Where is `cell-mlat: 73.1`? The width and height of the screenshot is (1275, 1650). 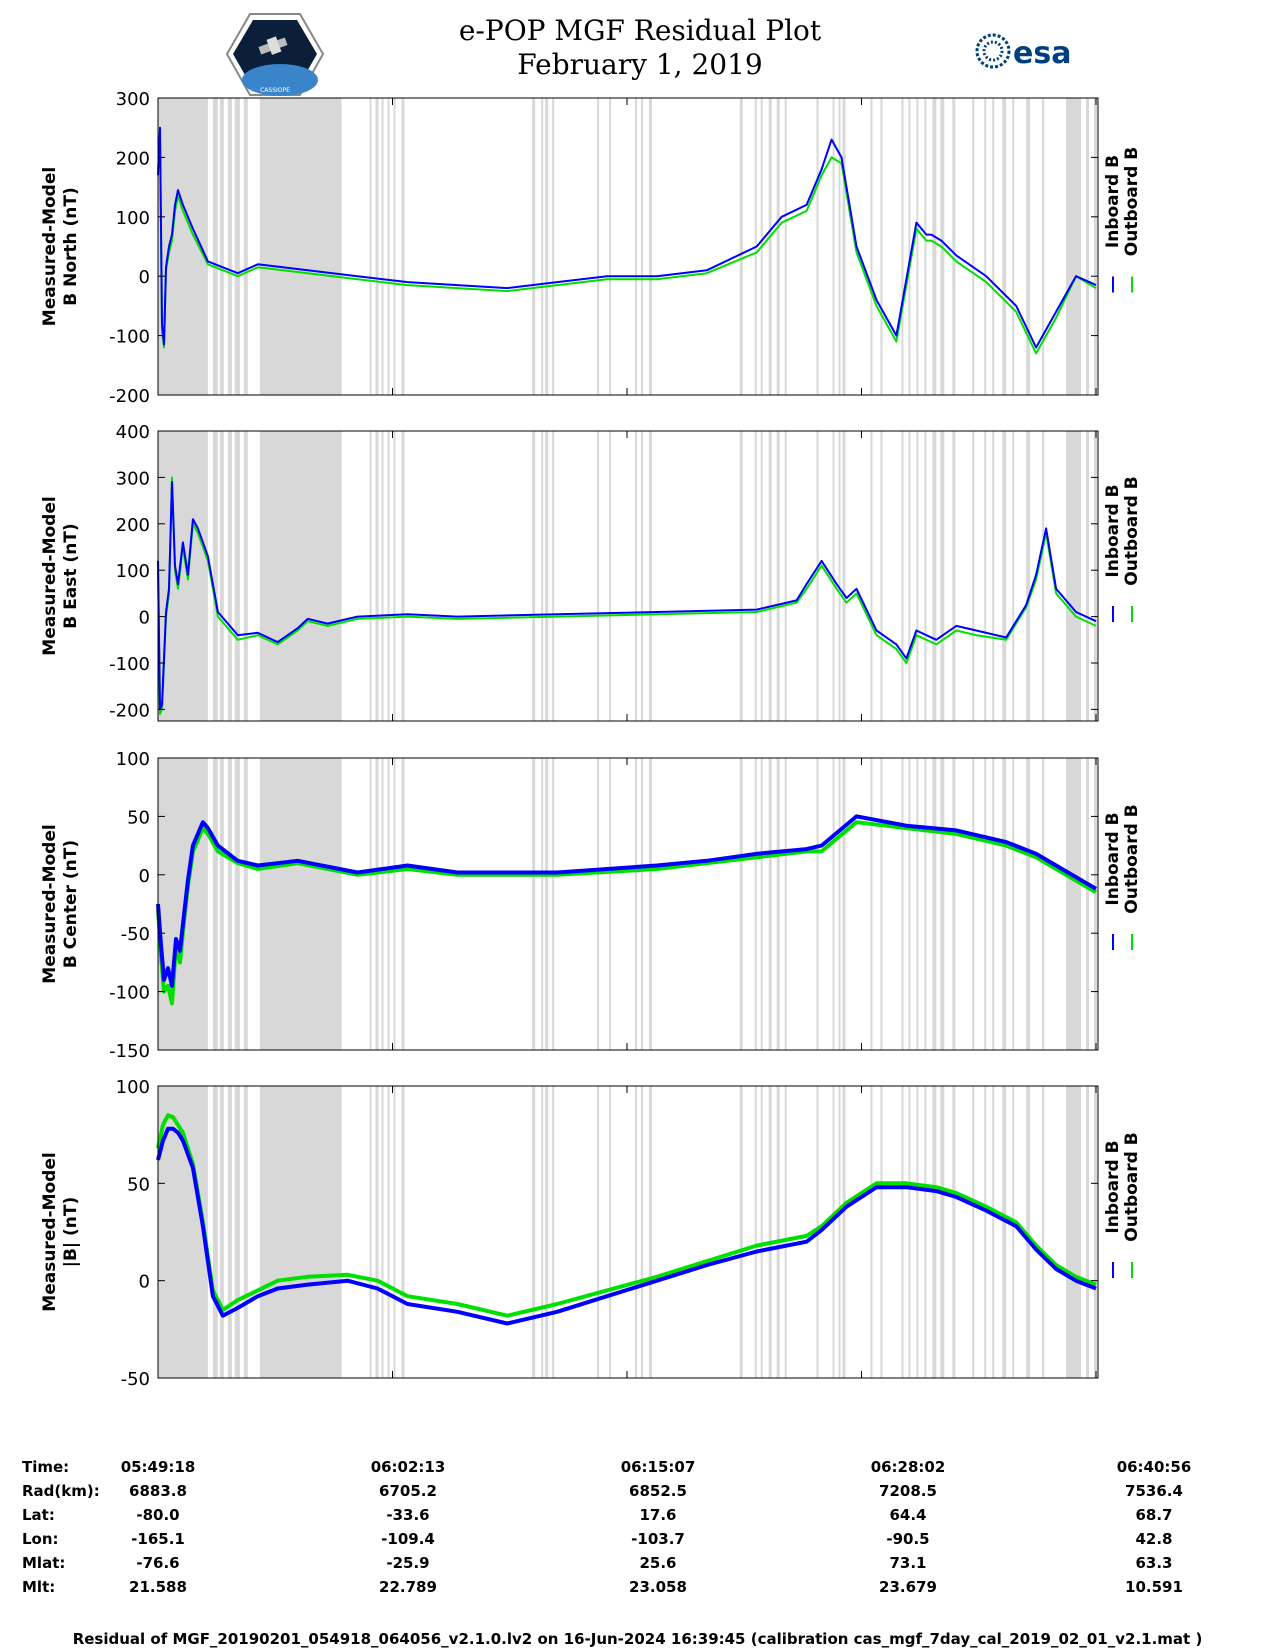
cell-mlat: 73.1 is located at coordinates (908, 1563).